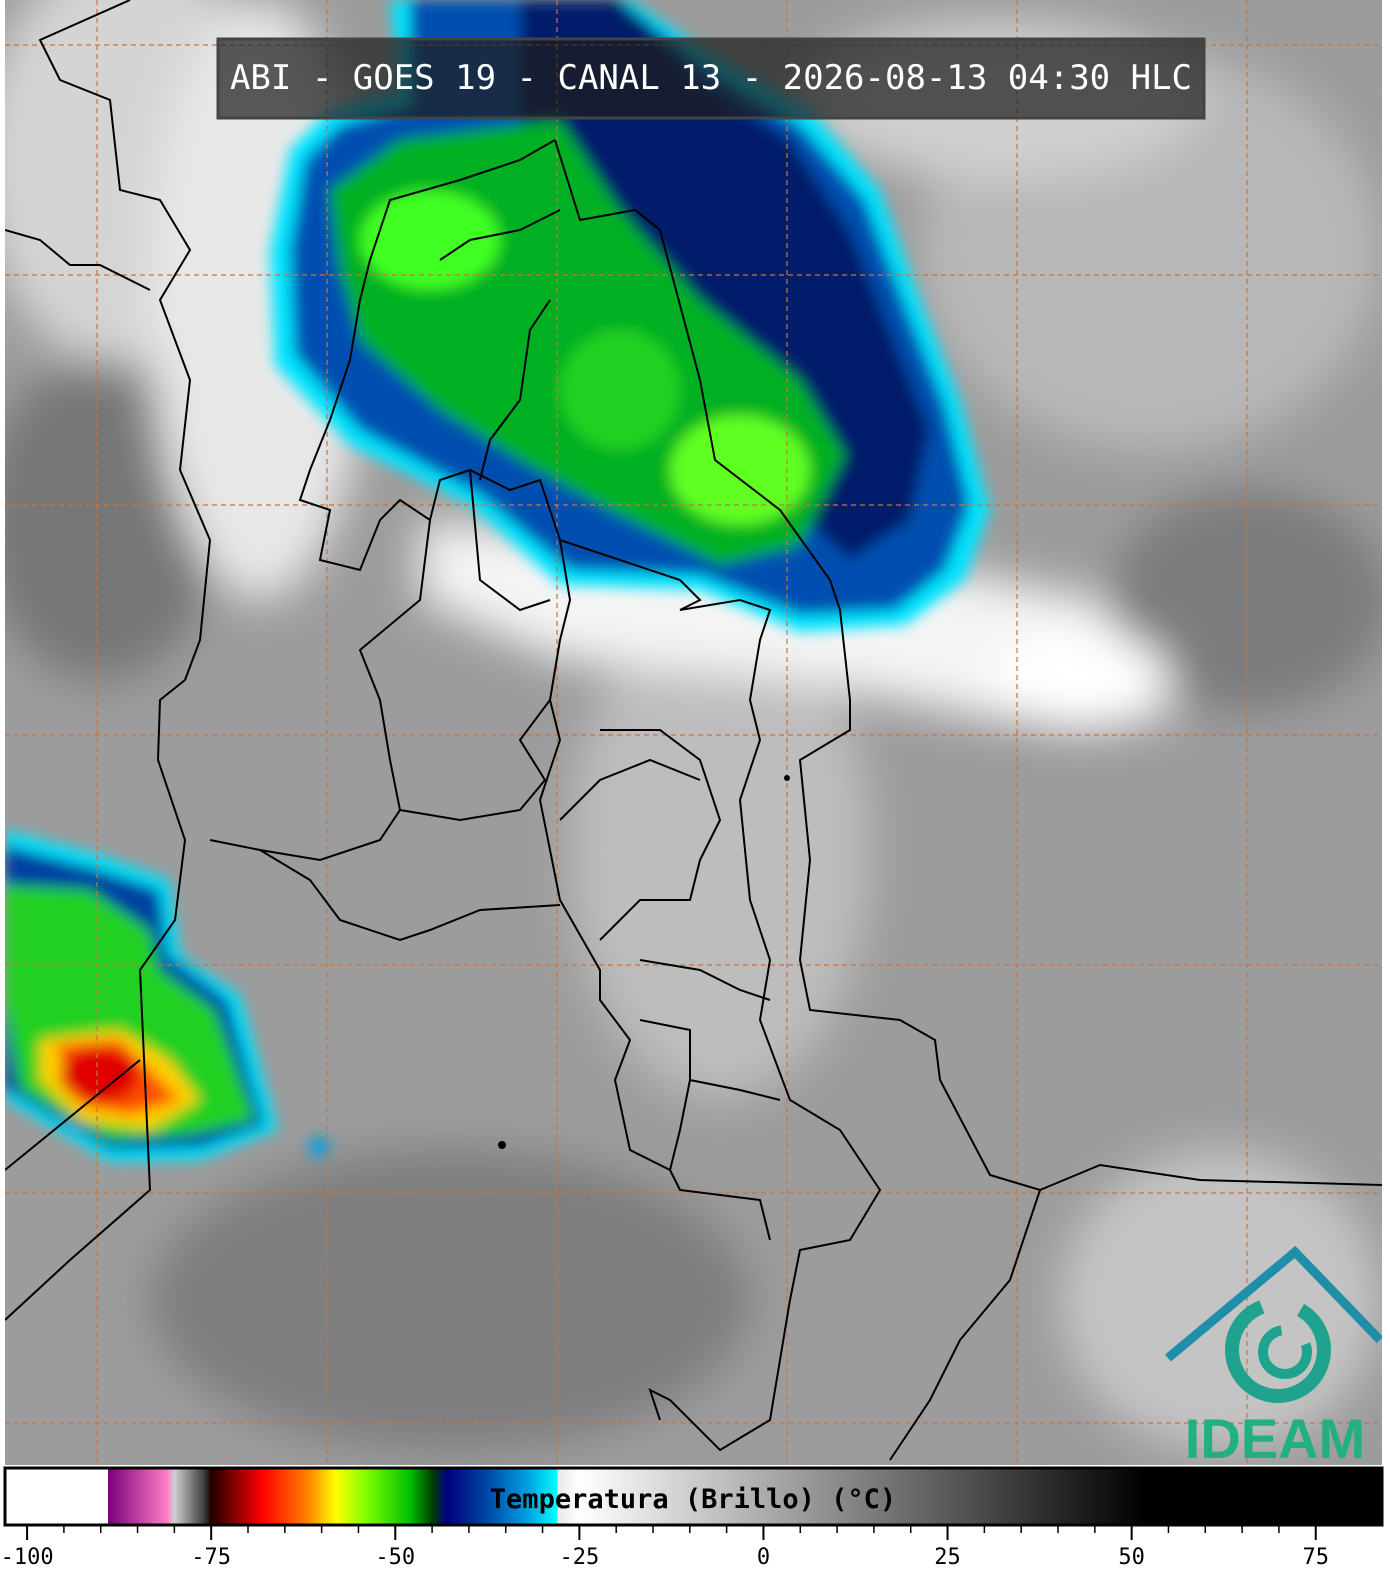 The height and width of the screenshot is (1577, 1390). Describe the element at coordinates (1275, 1438) in the screenshot. I see `logo-text: IDEAM` at that location.